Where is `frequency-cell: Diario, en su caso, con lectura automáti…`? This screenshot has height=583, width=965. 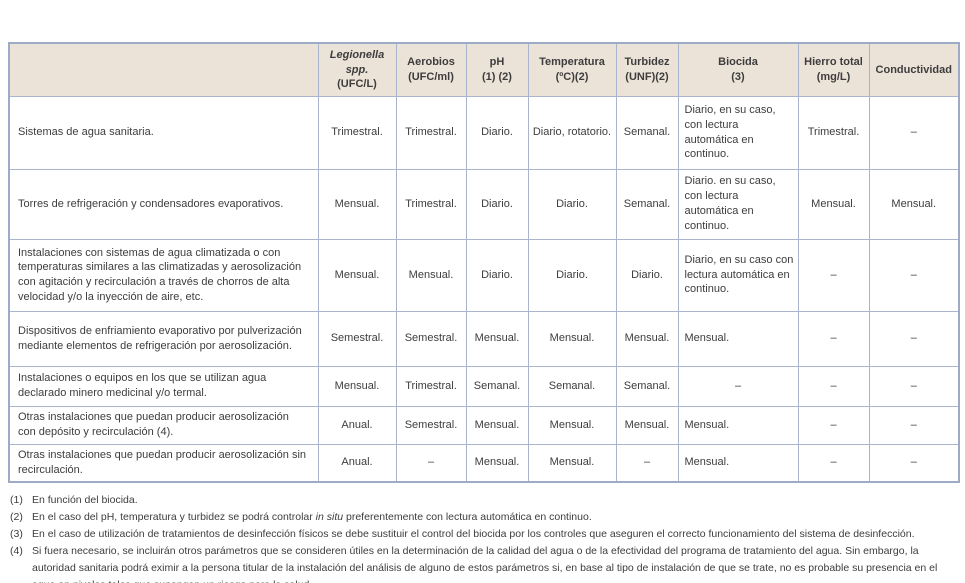 frequency-cell: Diario, en su caso, con lectura automáti… is located at coordinates (738, 132).